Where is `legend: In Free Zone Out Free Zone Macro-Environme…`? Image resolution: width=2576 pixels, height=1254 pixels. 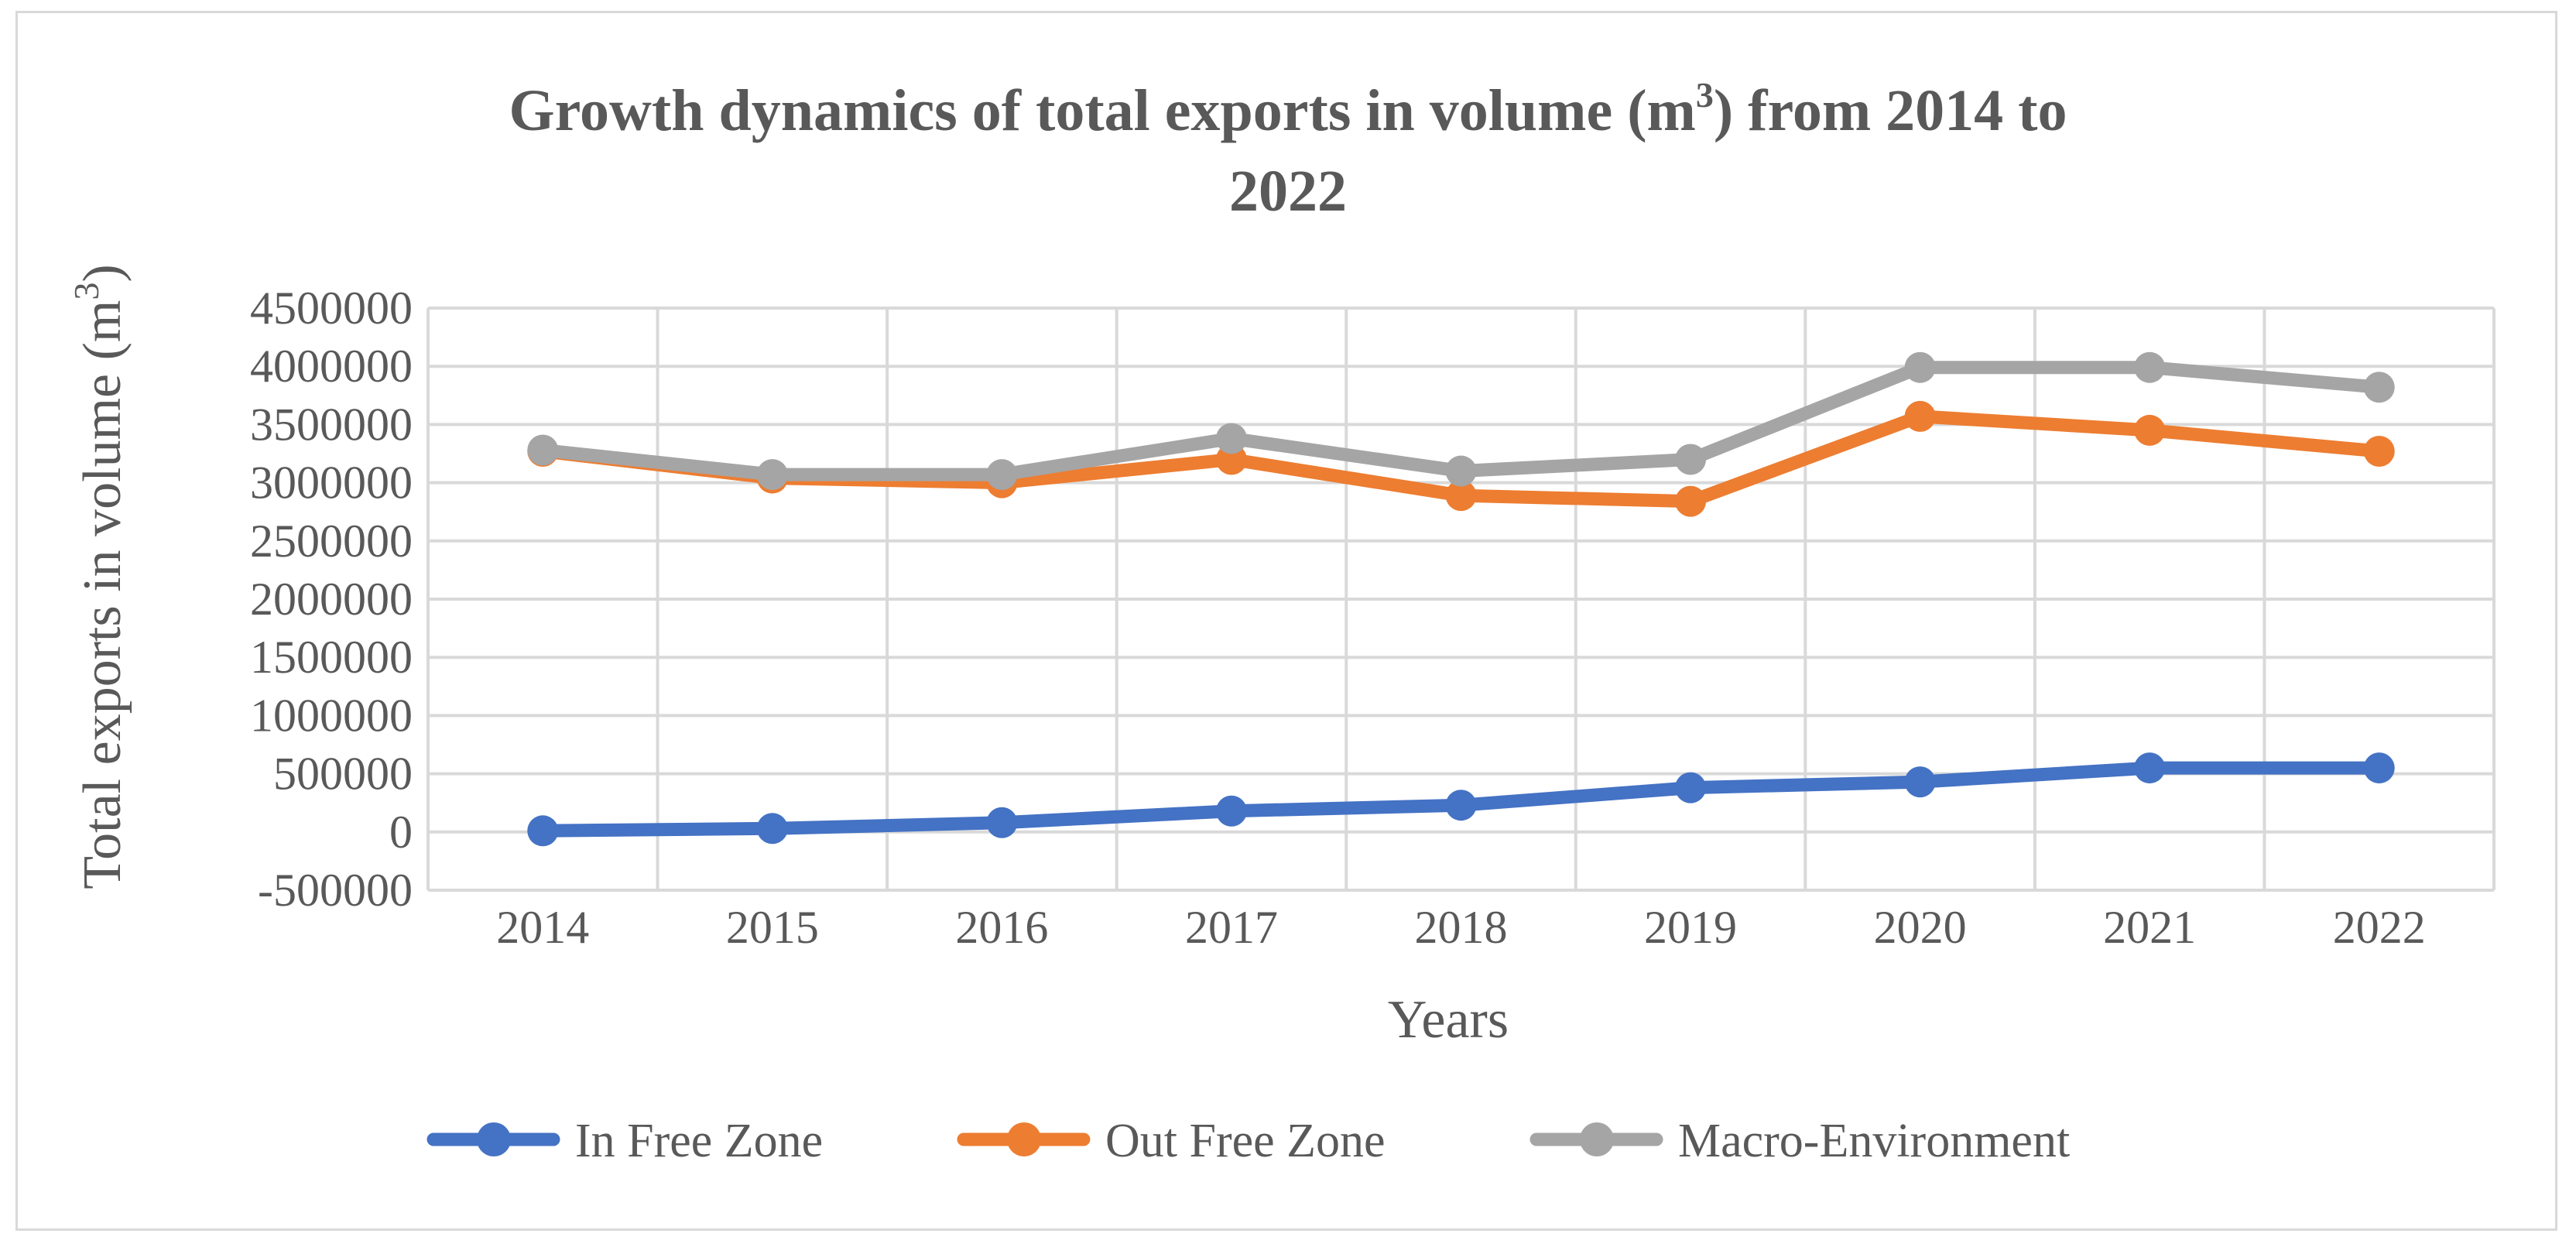
legend: In Free Zone Out Free Zone Macro-Environme… is located at coordinates (1248, 1141).